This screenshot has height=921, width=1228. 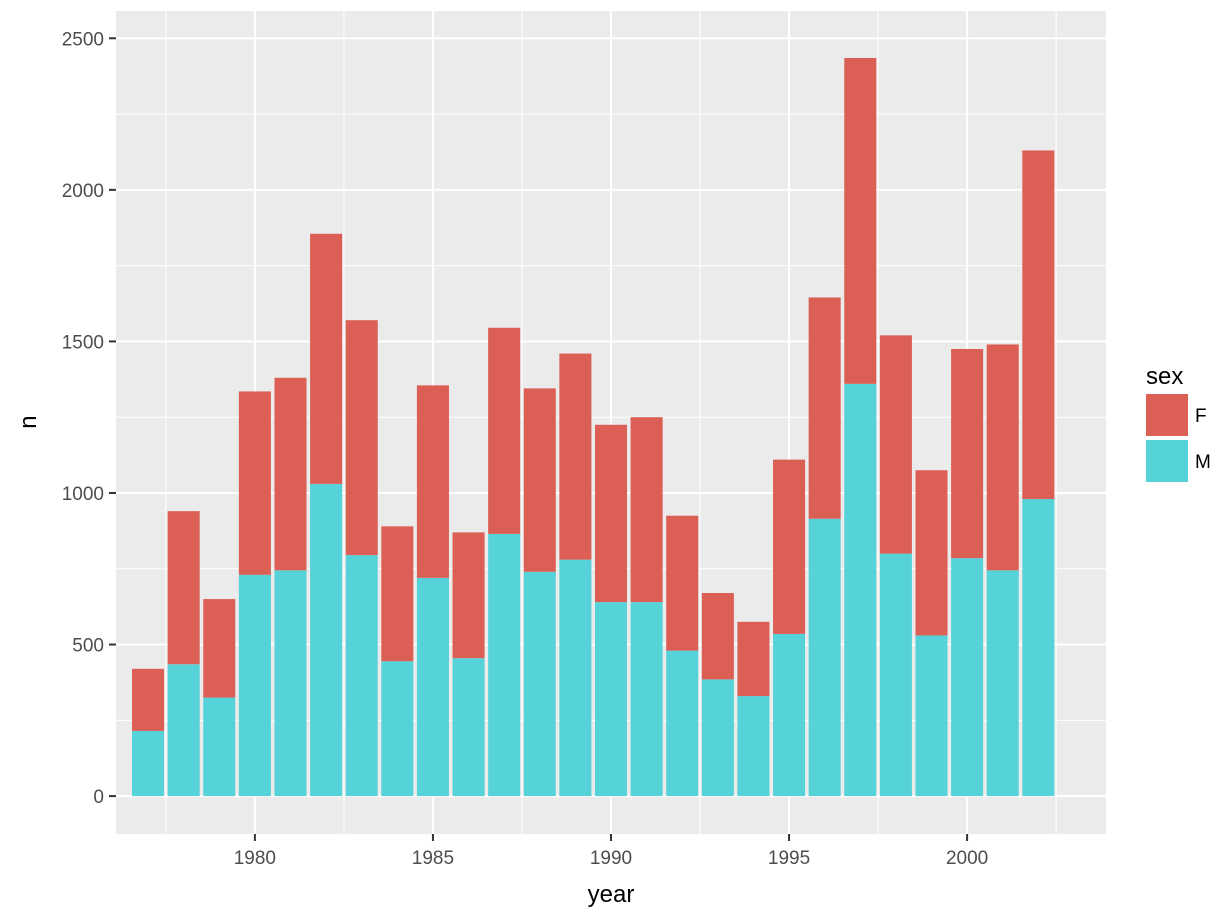 What do you see at coordinates (717, 738) in the screenshot?
I see `bar-M-1993` at bounding box center [717, 738].